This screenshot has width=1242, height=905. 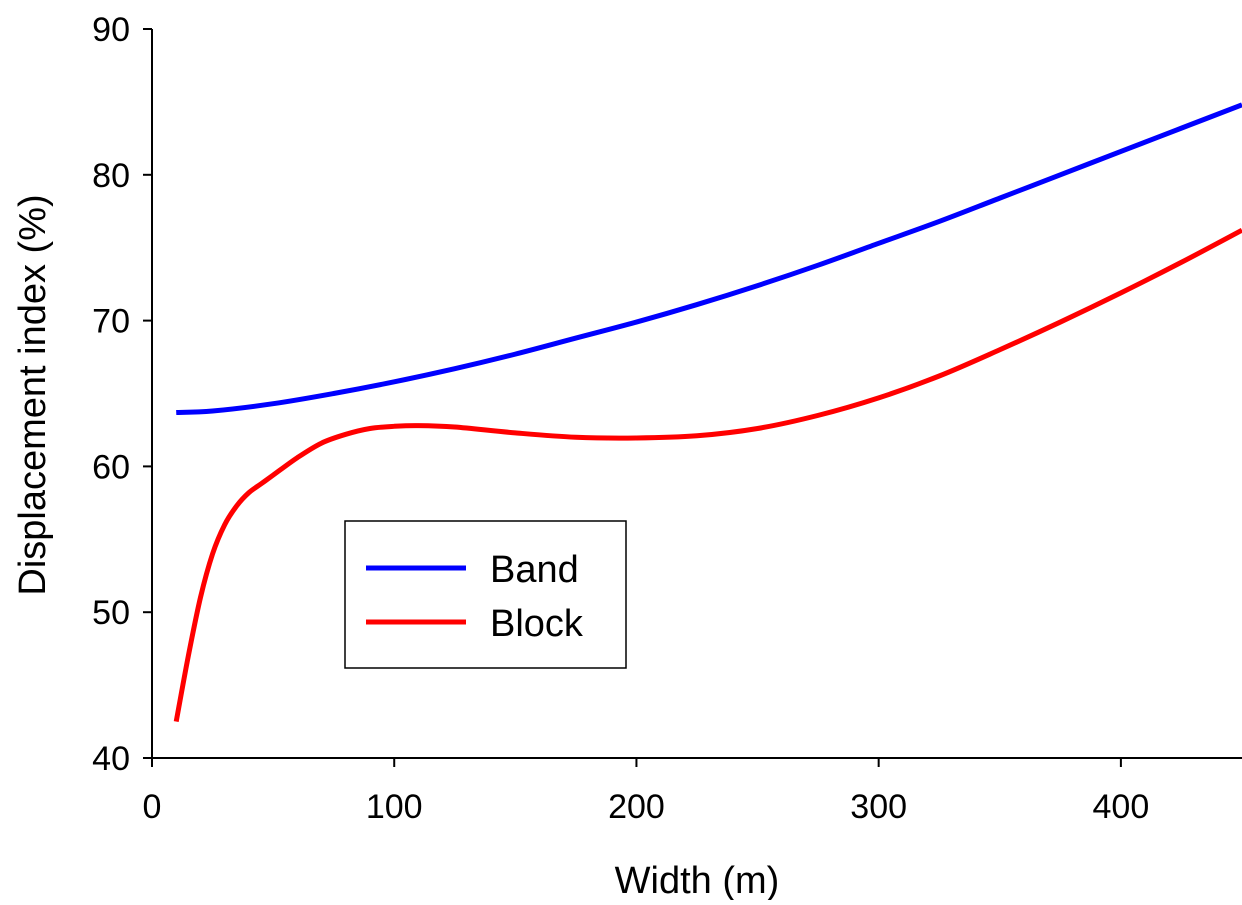 I want to click on x-axis-title: Width (m), so click(x=697, y=880).